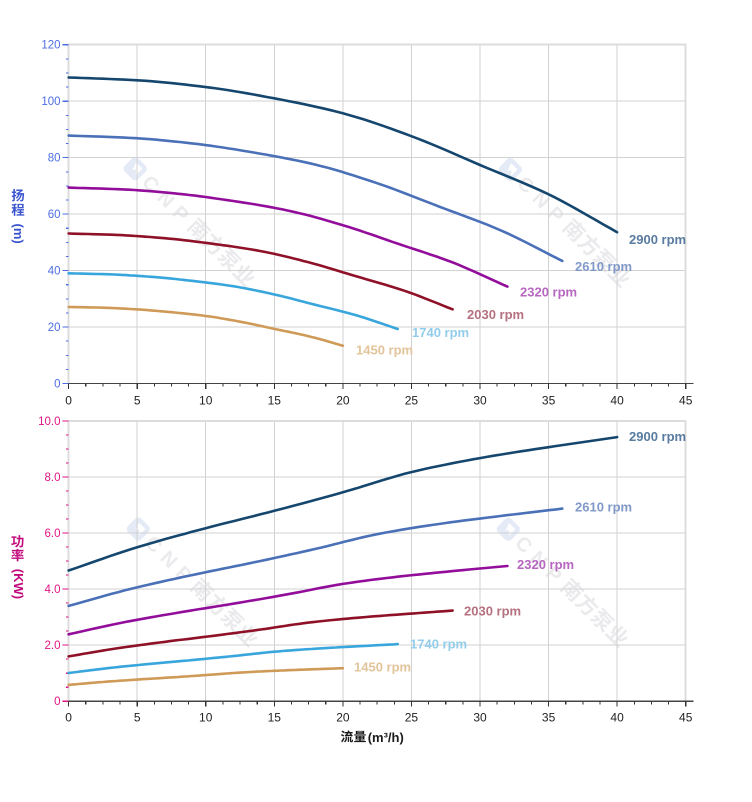 Image resolution: width=752 pixels, height=802 pixels. I want to click on svg-text: 80, so click(54, 159).